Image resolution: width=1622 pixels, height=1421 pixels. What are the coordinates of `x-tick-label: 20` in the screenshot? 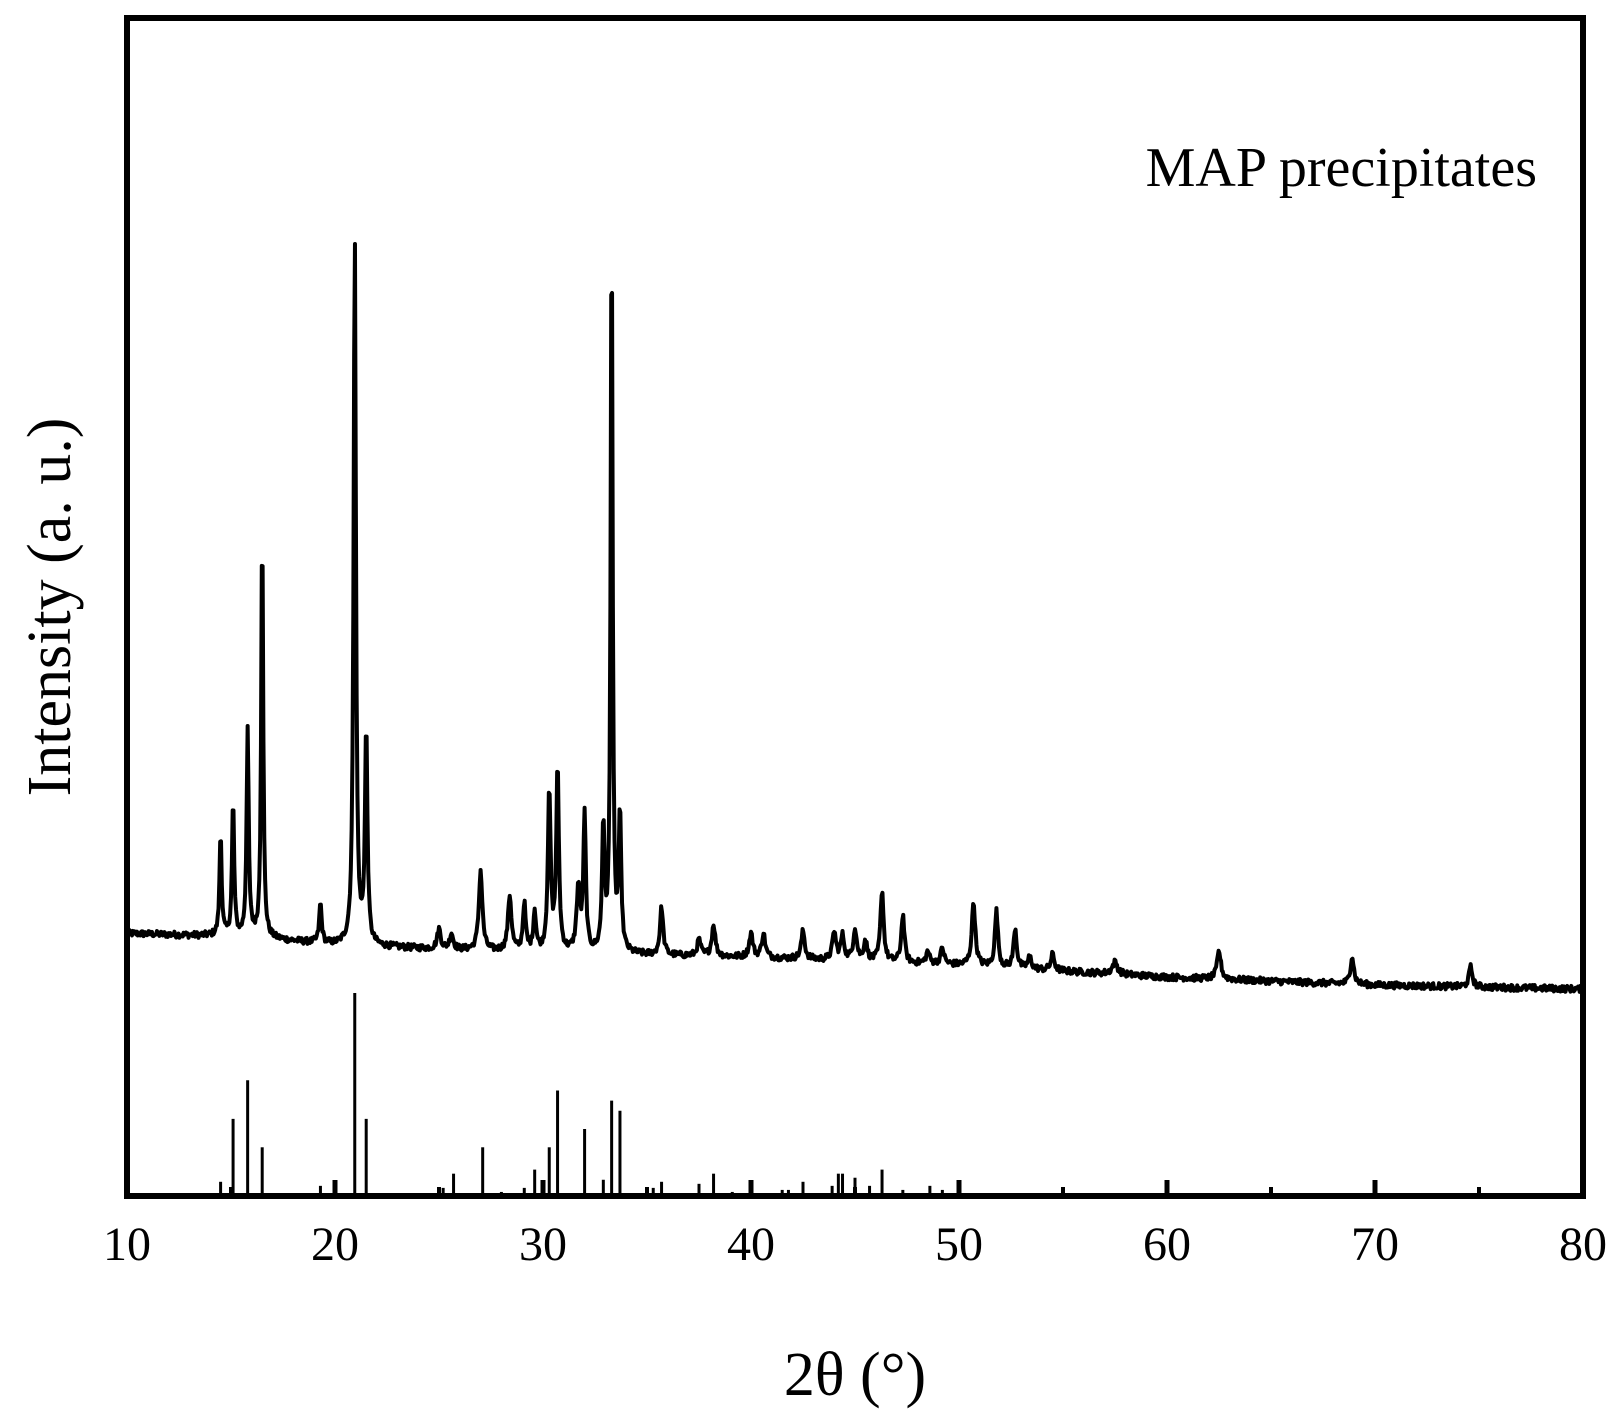 It's located at (335, 1244).